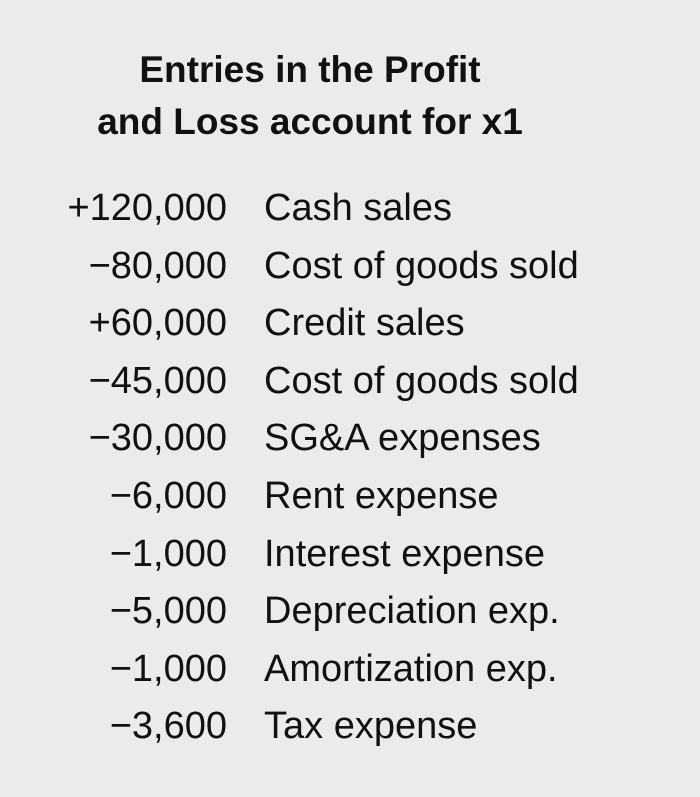 The height and width of the screenshot is (797, 700). Describe the element at coordinates (168, 611) in the screenshot. I see `entry-amount: −5,000` at that location.